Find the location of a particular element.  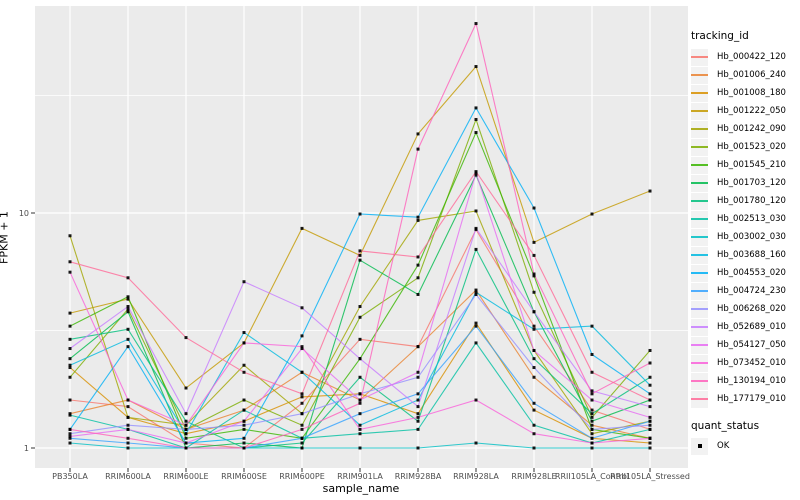

legend-label: Hb_001545_210 is located at coordinates (751, 165).